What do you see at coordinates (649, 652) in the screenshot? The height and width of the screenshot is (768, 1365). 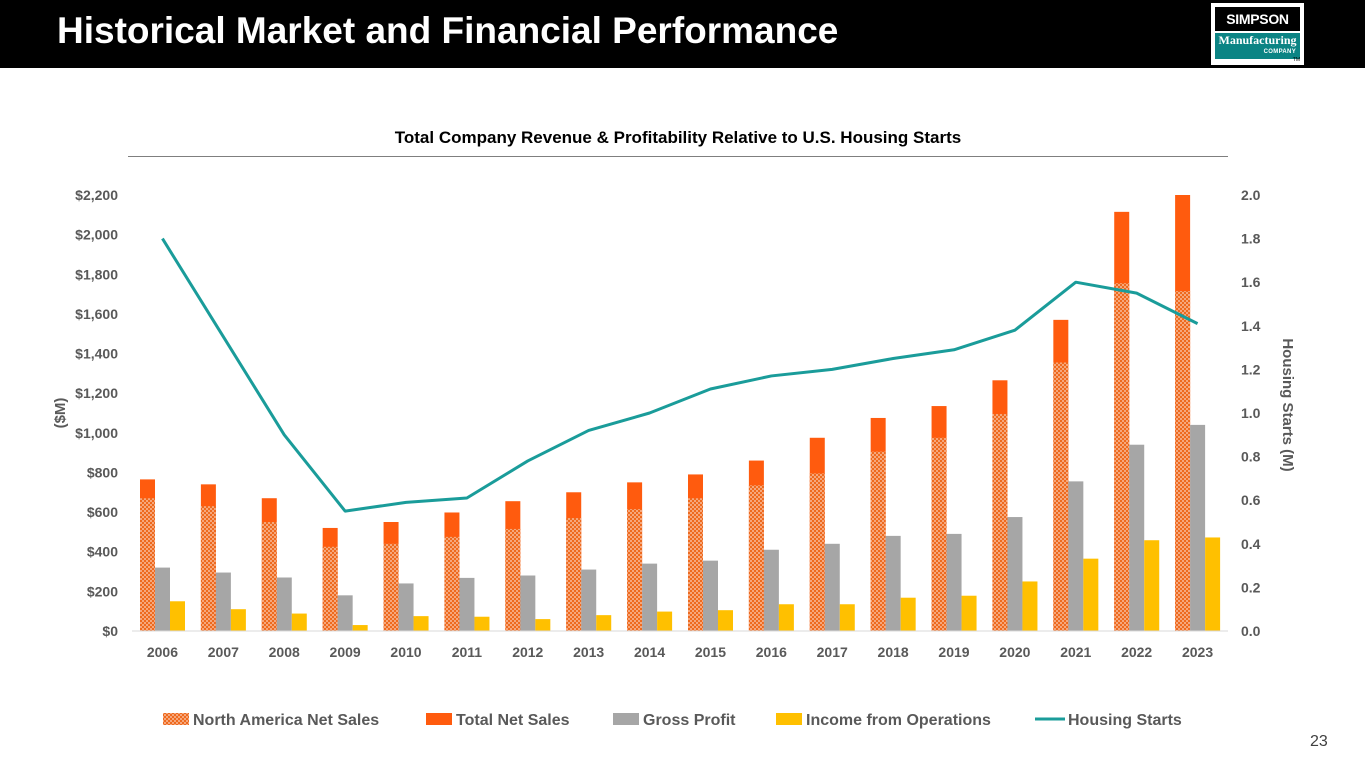 I see `x-tick-label: 2014` at bounding box center [649, 652].